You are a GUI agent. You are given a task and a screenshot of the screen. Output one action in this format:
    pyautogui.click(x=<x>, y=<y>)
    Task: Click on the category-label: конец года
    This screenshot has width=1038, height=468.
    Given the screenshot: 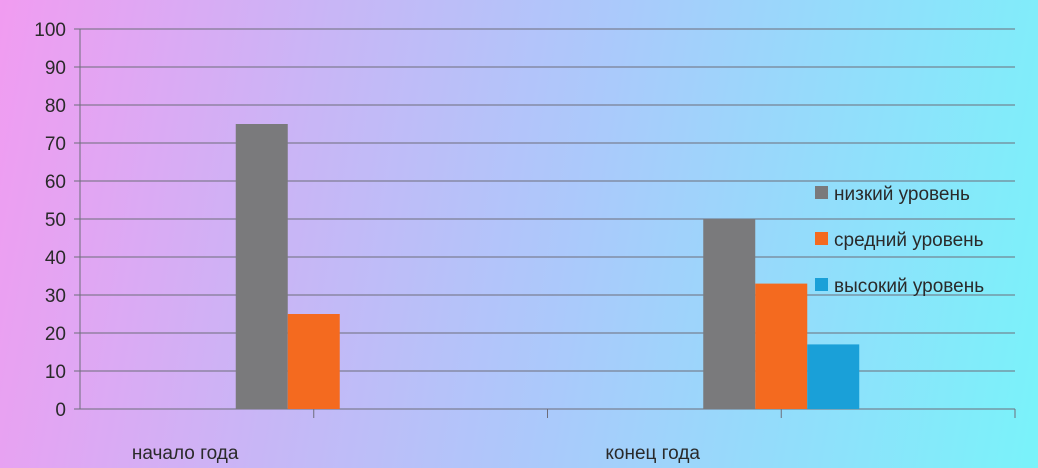 What is the action you would take?
    pyautogui.click(x=652, y=453)
    